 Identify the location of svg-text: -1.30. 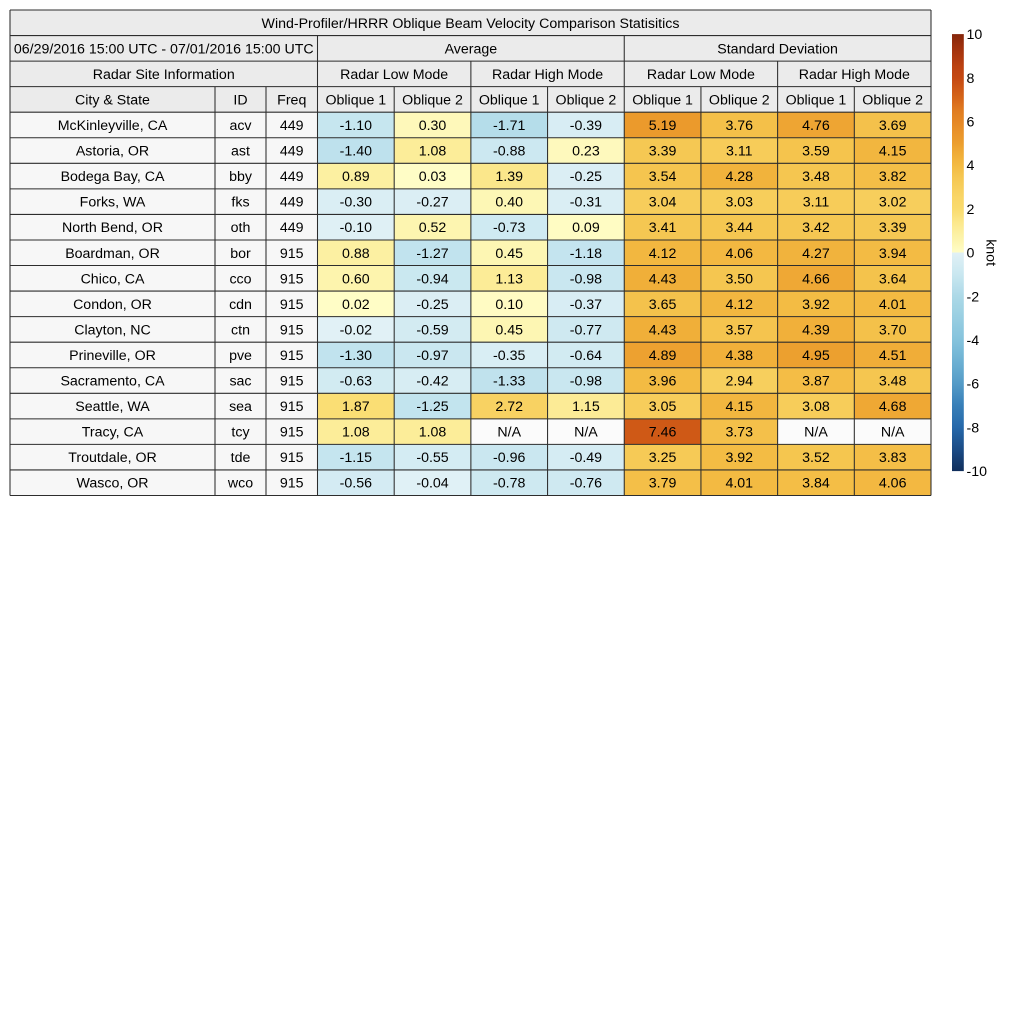
(356, 356).